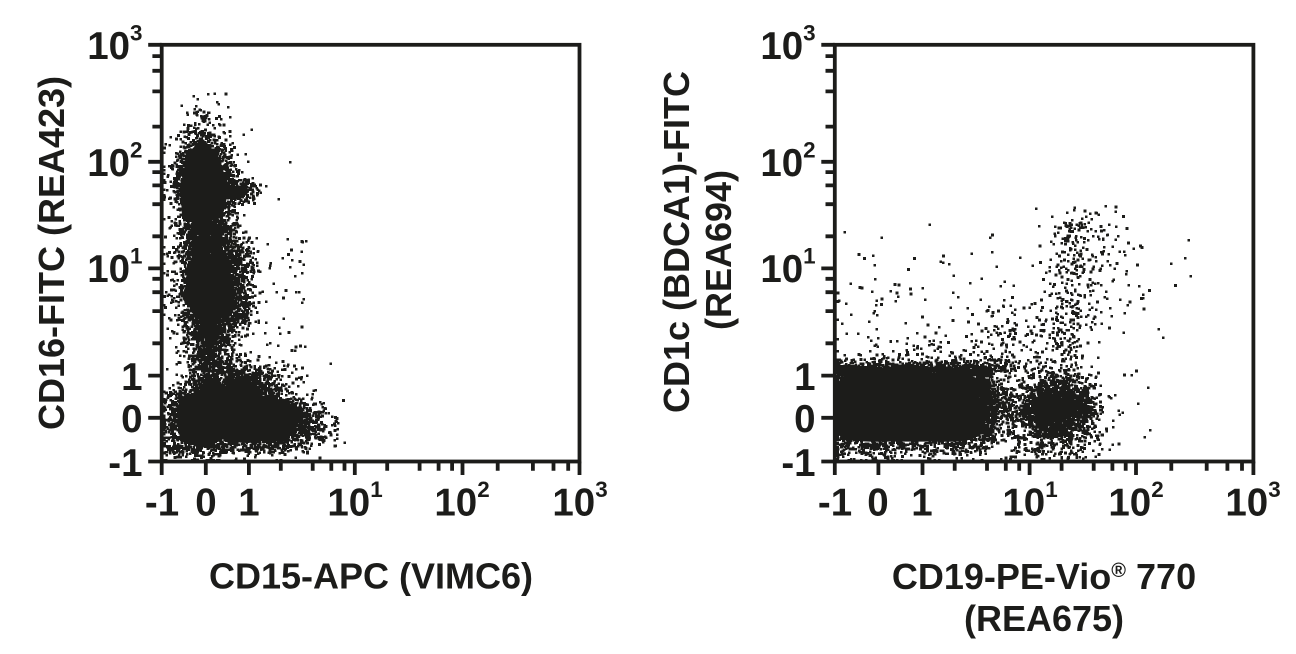 The height and width of the screenshot is (654, 1296). I want to click on svg-text: CD19-PE-Vio® 770, so click(1044, 576).